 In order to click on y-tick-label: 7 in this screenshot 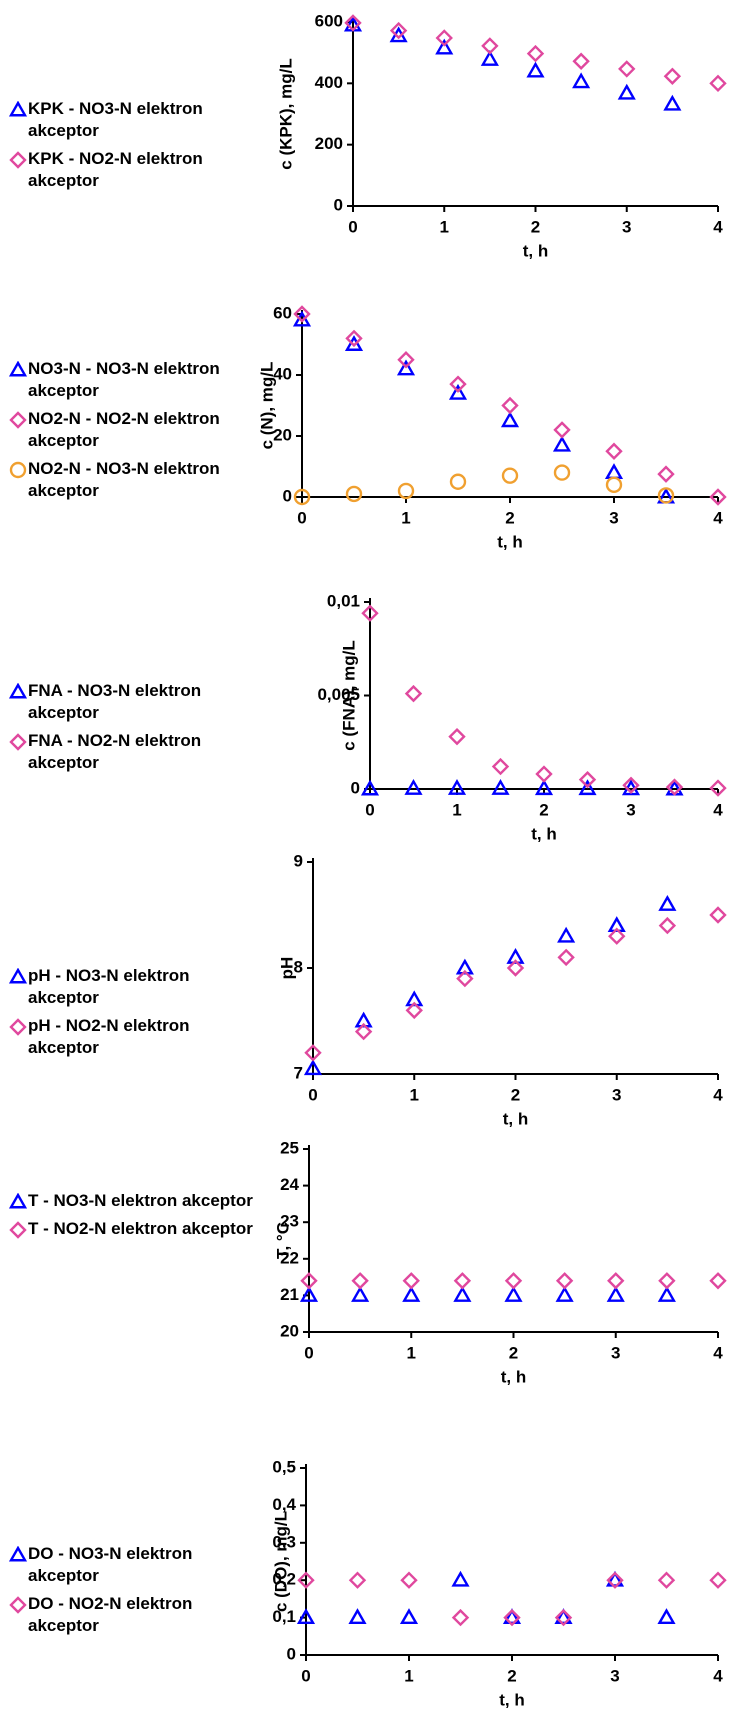, I will do `click(298, 1072)`.